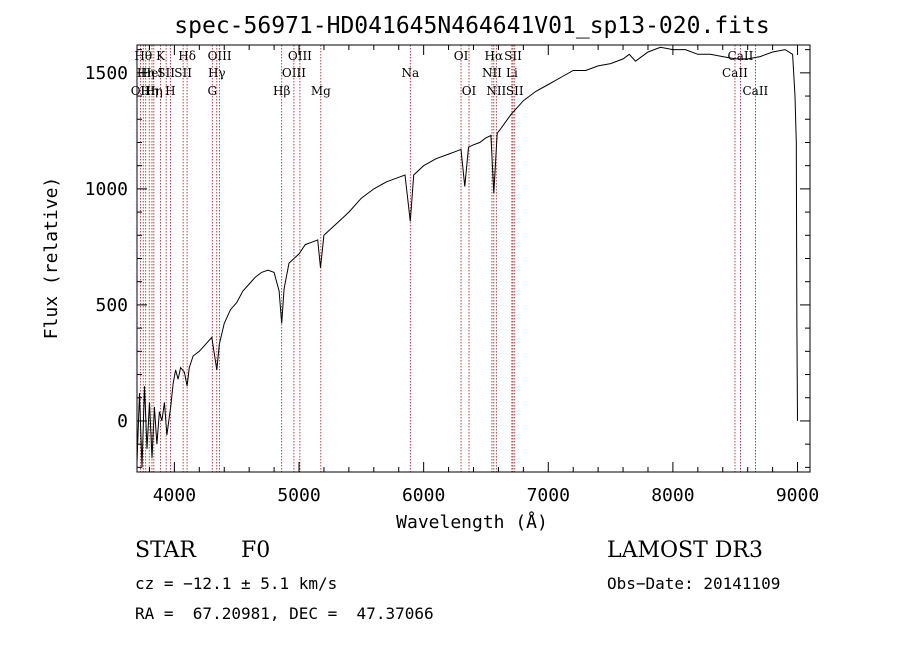 The image size is (900, 649). I want to click on observation-date: Obs−Date: 20141109, so click(694, 583).